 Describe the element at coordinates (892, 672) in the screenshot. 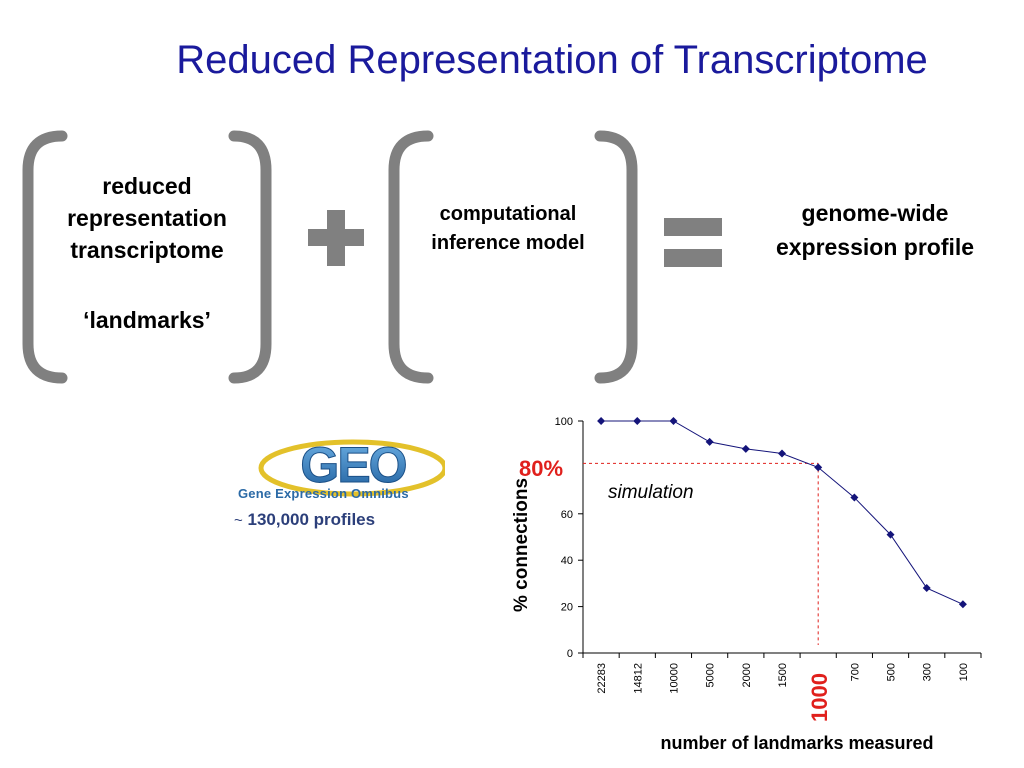

I see `x-tick-label: 500` at that location.